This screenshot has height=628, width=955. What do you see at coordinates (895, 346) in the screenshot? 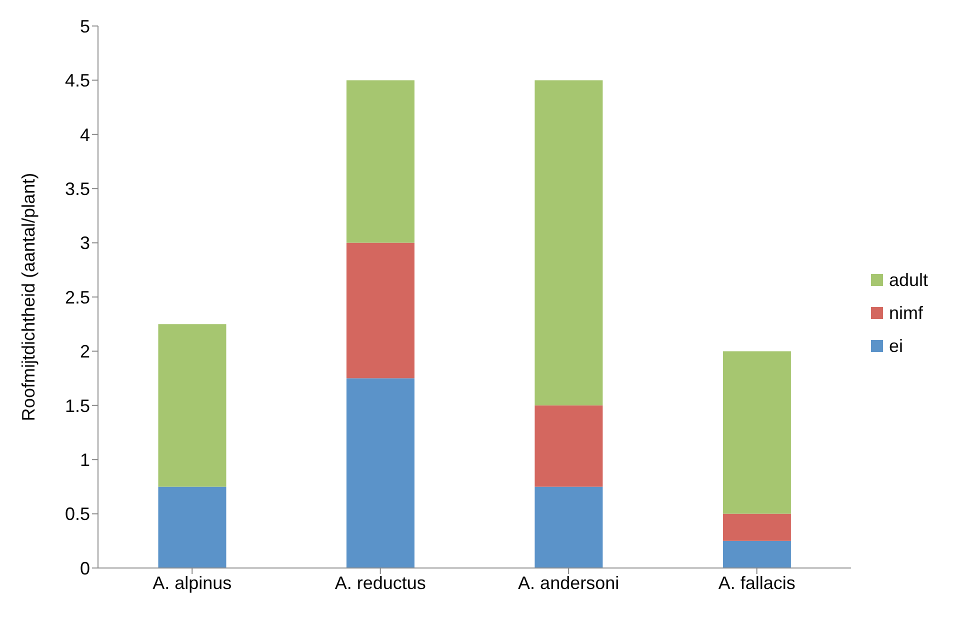
I see `legend-label: ei` at bounding box center [895, 346].